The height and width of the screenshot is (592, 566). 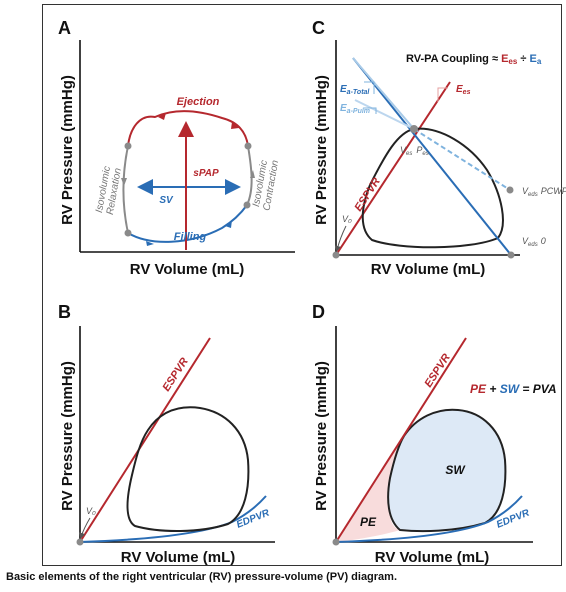 I want to click on panel-c-ea-total-line, so click(x=432, y=156).